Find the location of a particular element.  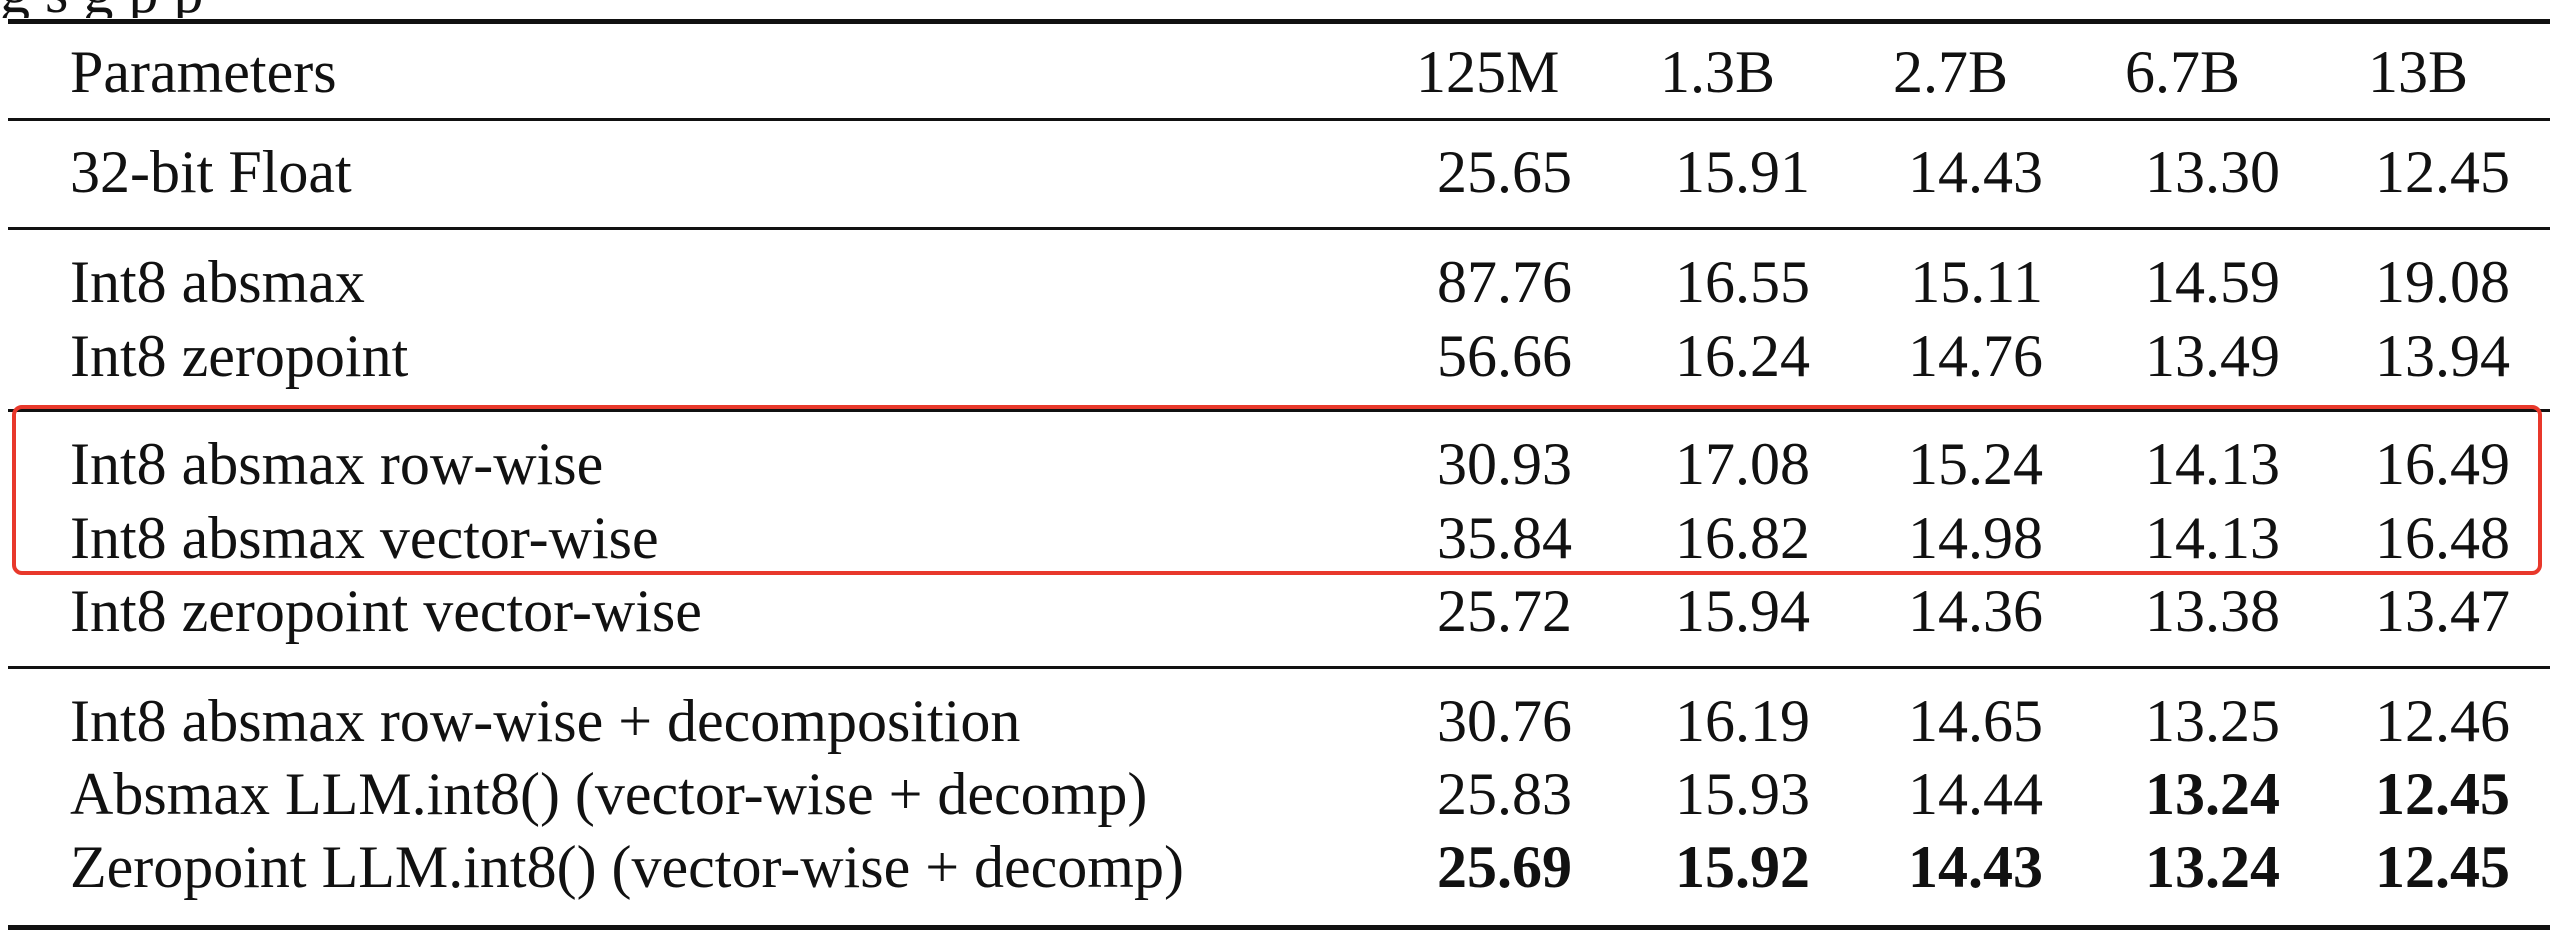

value-cell: 19.08 is located at coordinates (2442, 282).